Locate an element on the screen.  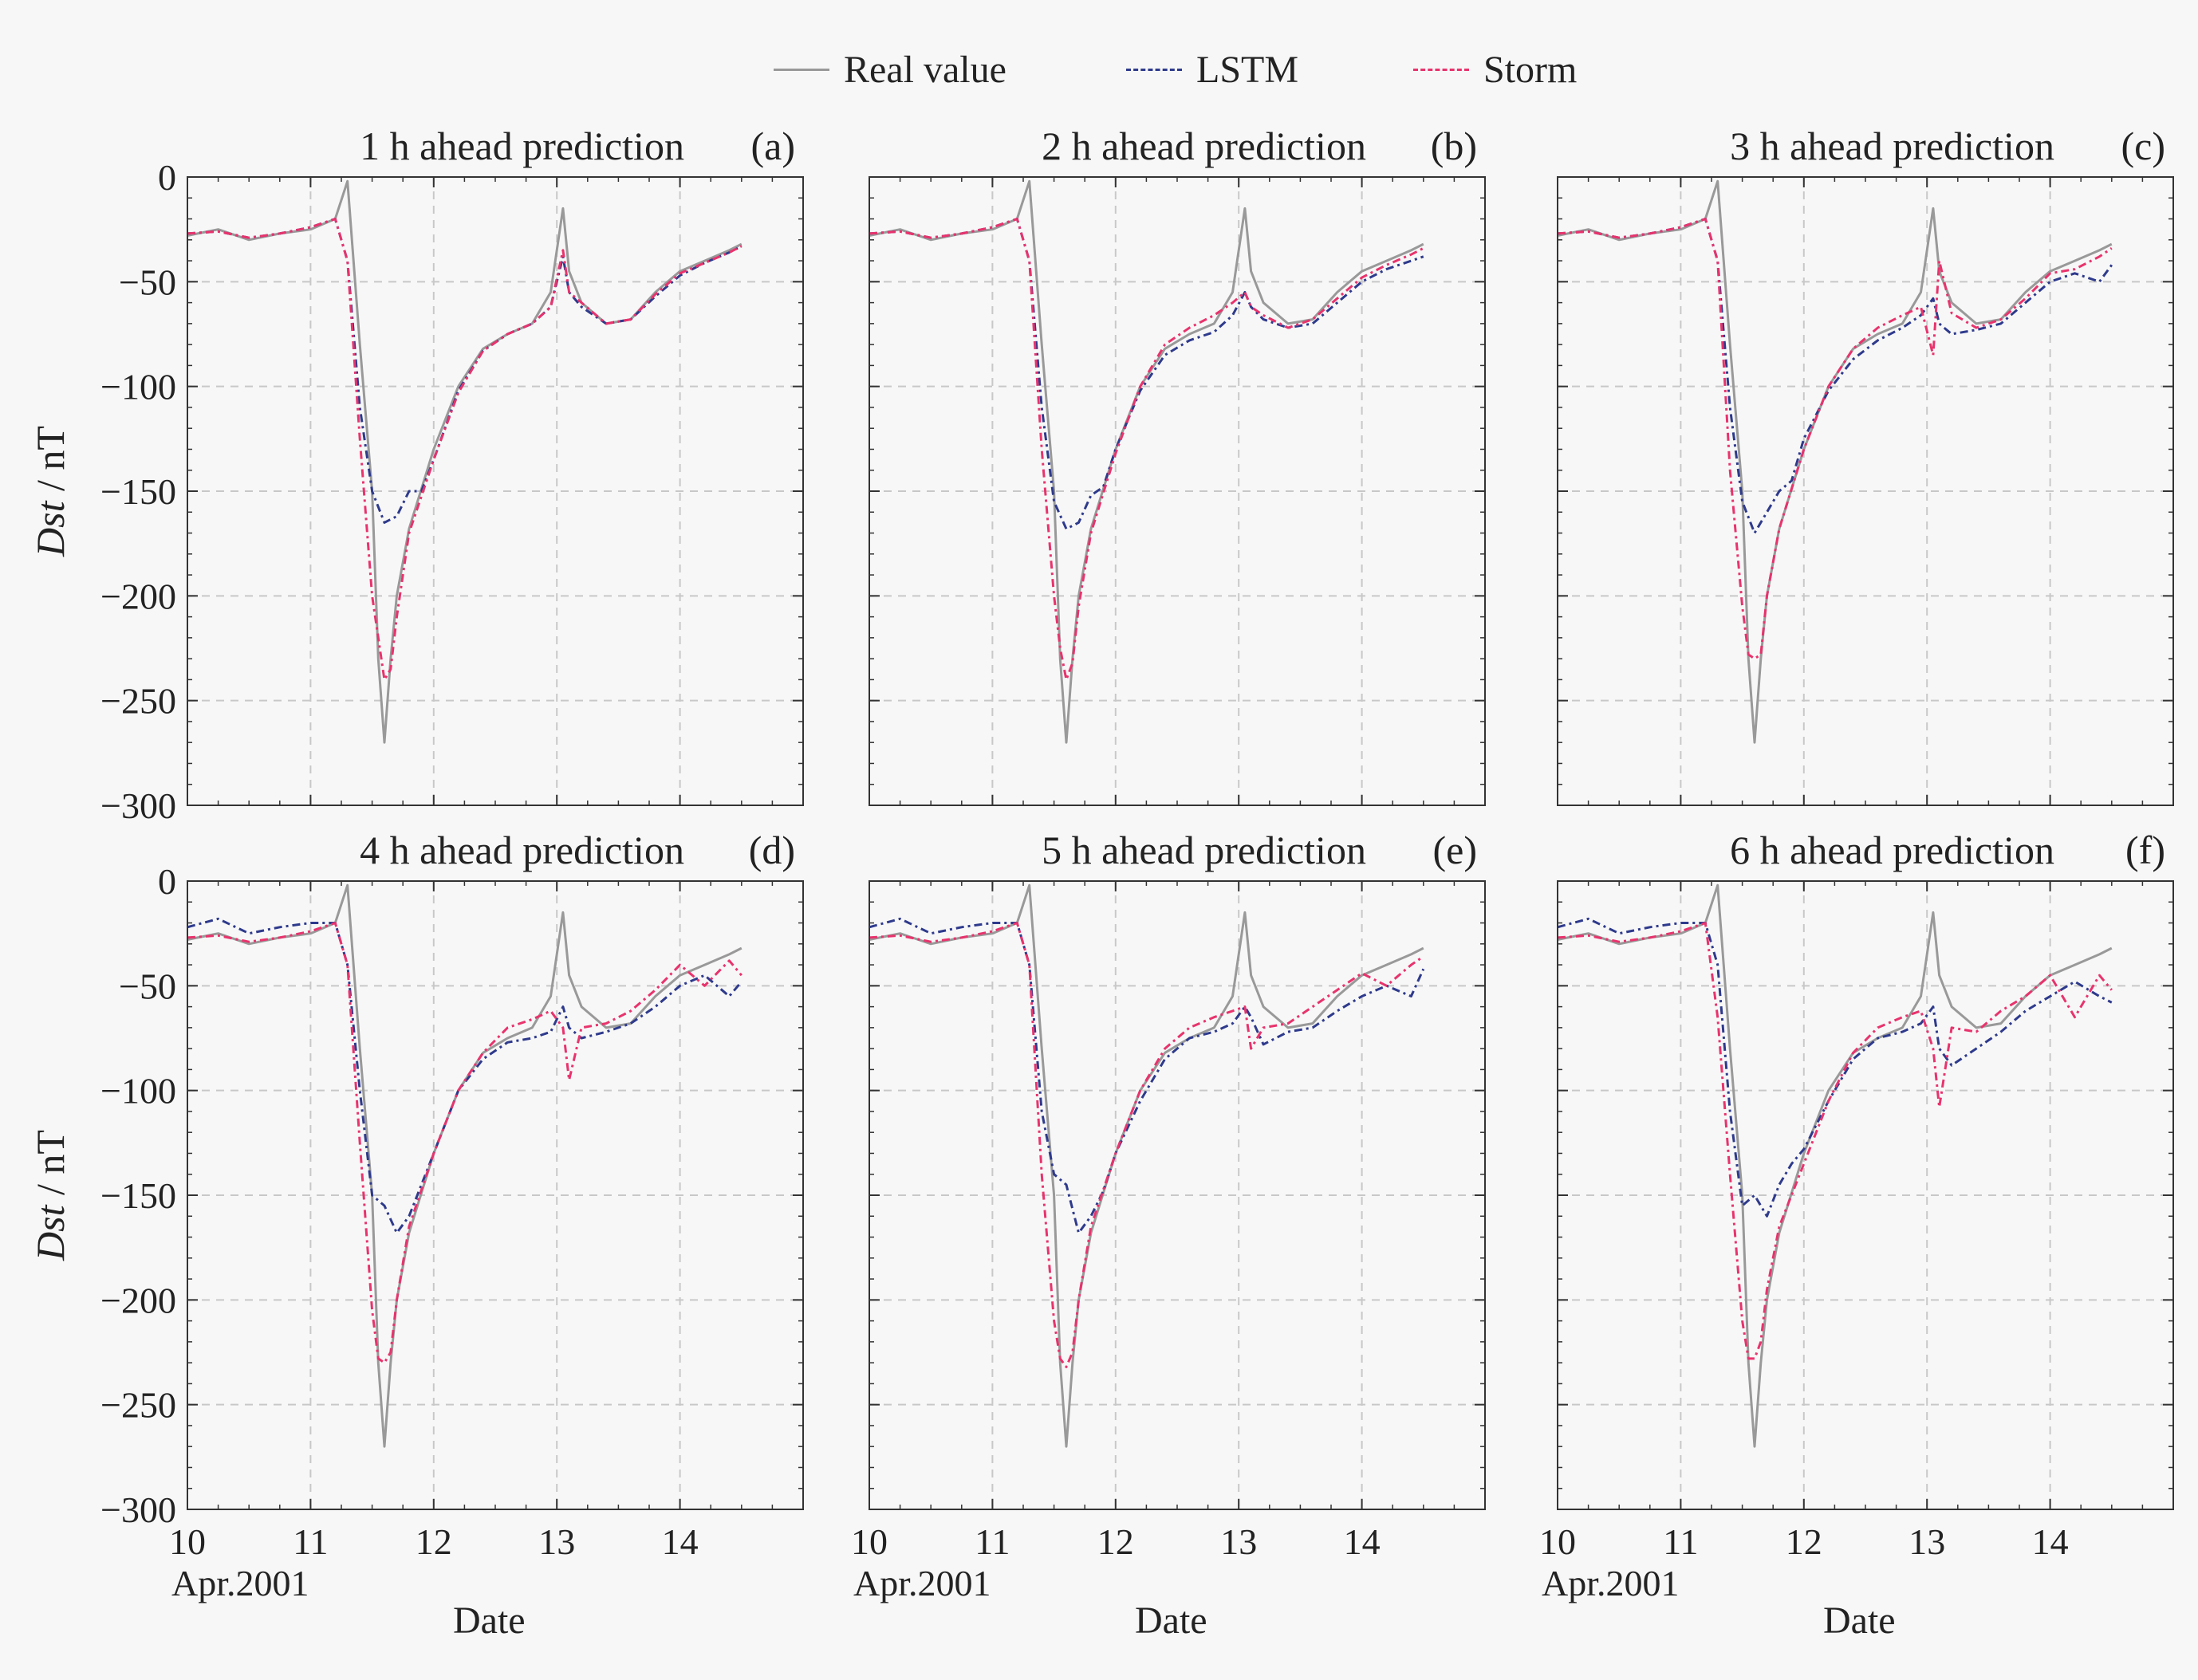
legend-item-real: Real value is located at coordinates (890, 69).